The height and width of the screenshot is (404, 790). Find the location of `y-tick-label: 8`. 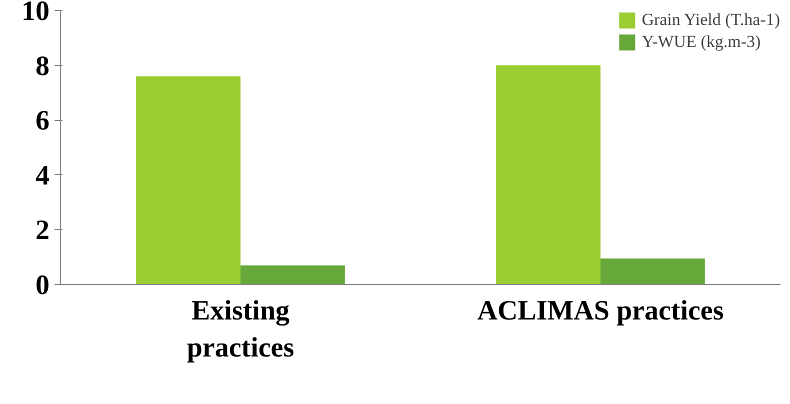

y-tick-label: 8 is located at coordinates (43, 66).